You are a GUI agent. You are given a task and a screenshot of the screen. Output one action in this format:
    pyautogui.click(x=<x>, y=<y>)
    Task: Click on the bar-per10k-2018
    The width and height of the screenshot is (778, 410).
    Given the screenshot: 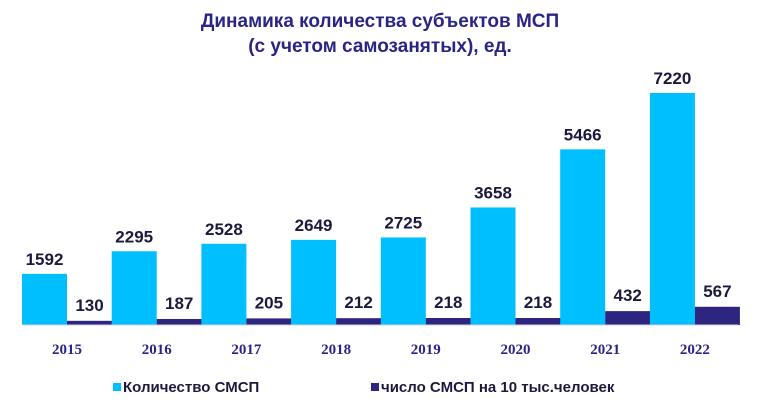 What is the action you would take?
    pyautogui.click(x=359, y=321)
    